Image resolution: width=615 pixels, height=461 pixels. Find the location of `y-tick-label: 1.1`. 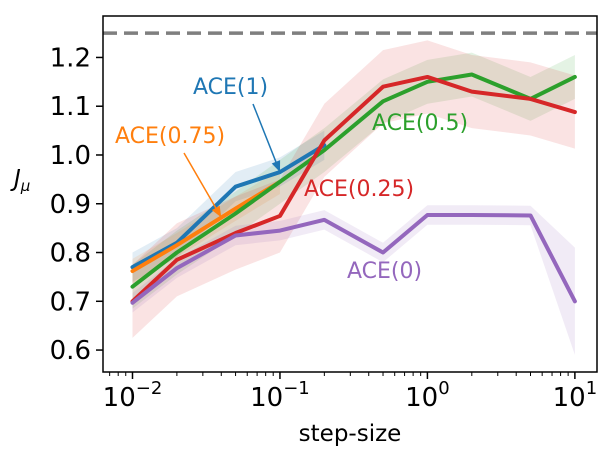

y-tick-label: 1.1 is located at coordinates (70, 107).